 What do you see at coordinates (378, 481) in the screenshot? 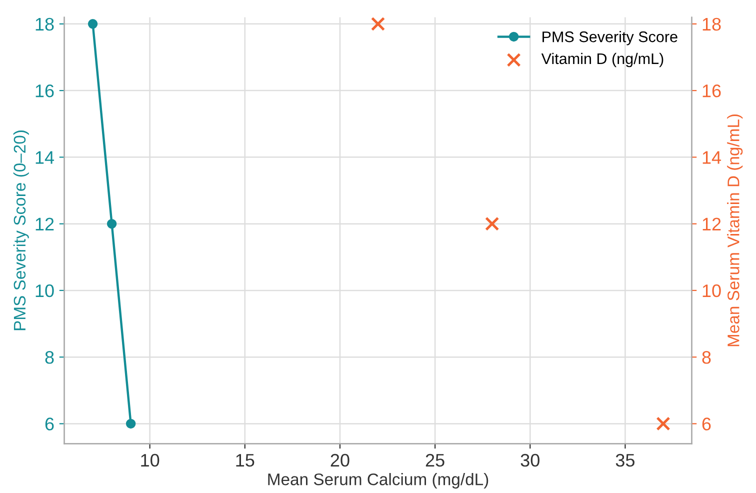
I see `x-axis-title: Mean Serum Calcium (mg/dL)` at bounding box center [378, 481].